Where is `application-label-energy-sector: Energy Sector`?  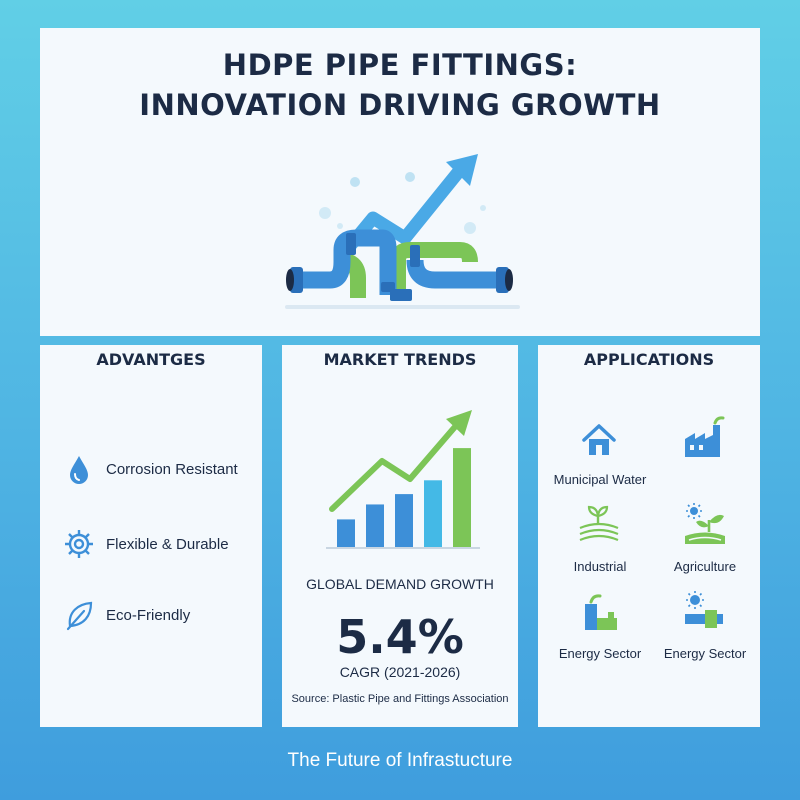
application-label-energy-sector: Energy Sector is located at coordinates (600, 653).